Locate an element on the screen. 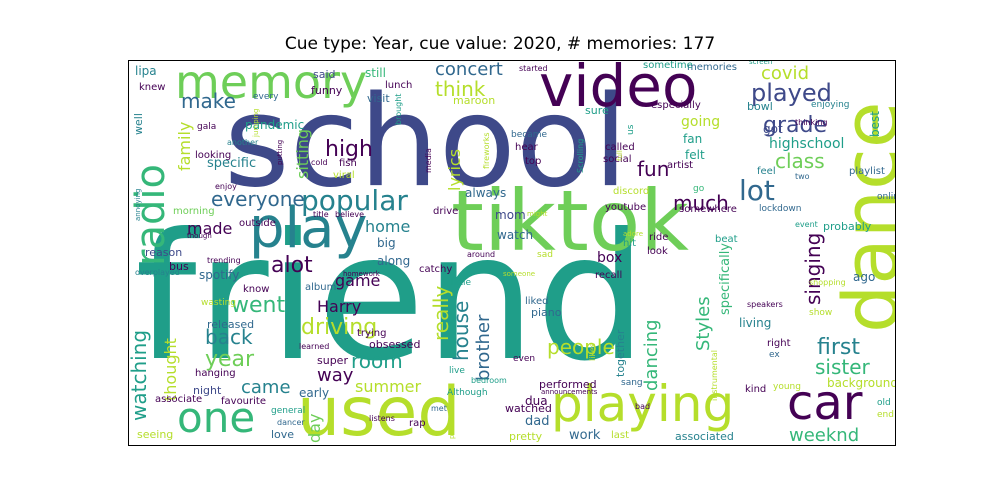  word-day: day is located at coordinates (314, 428).